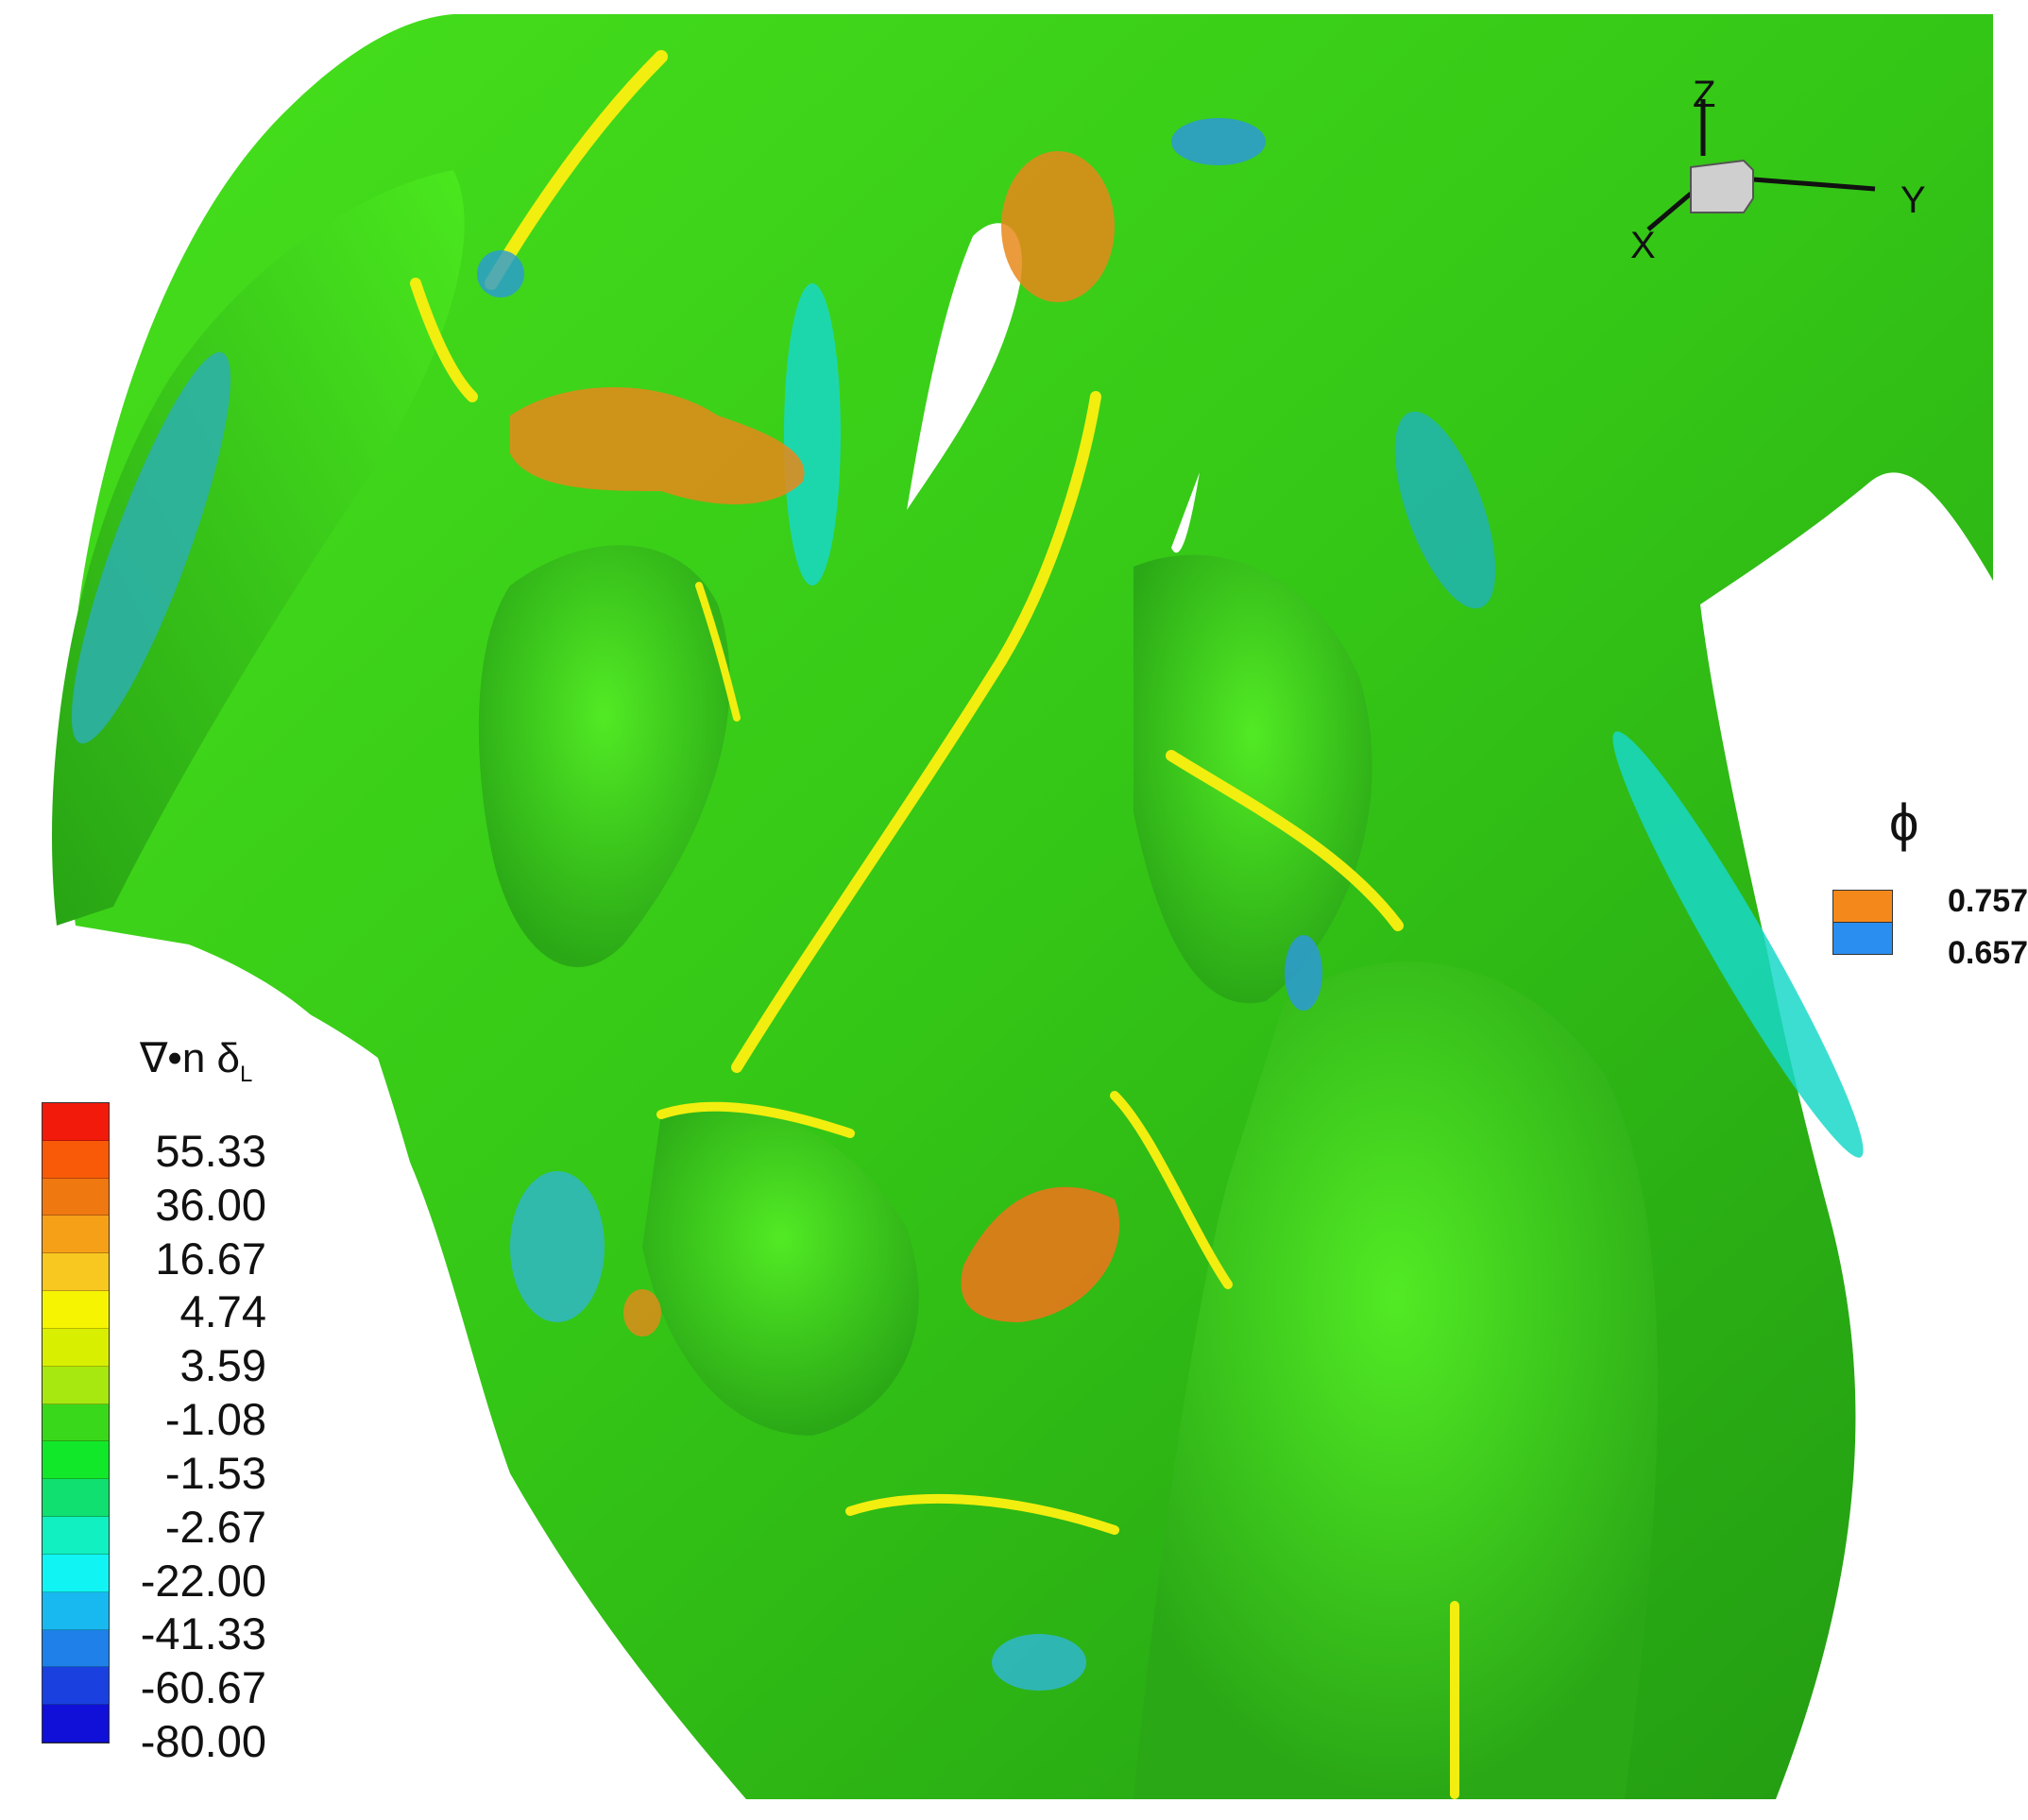  What do you see at coordinates (1904, 822) in the screenshot?
I see `phi-legend-title: ϕ` at bounding box center [1904, 822].